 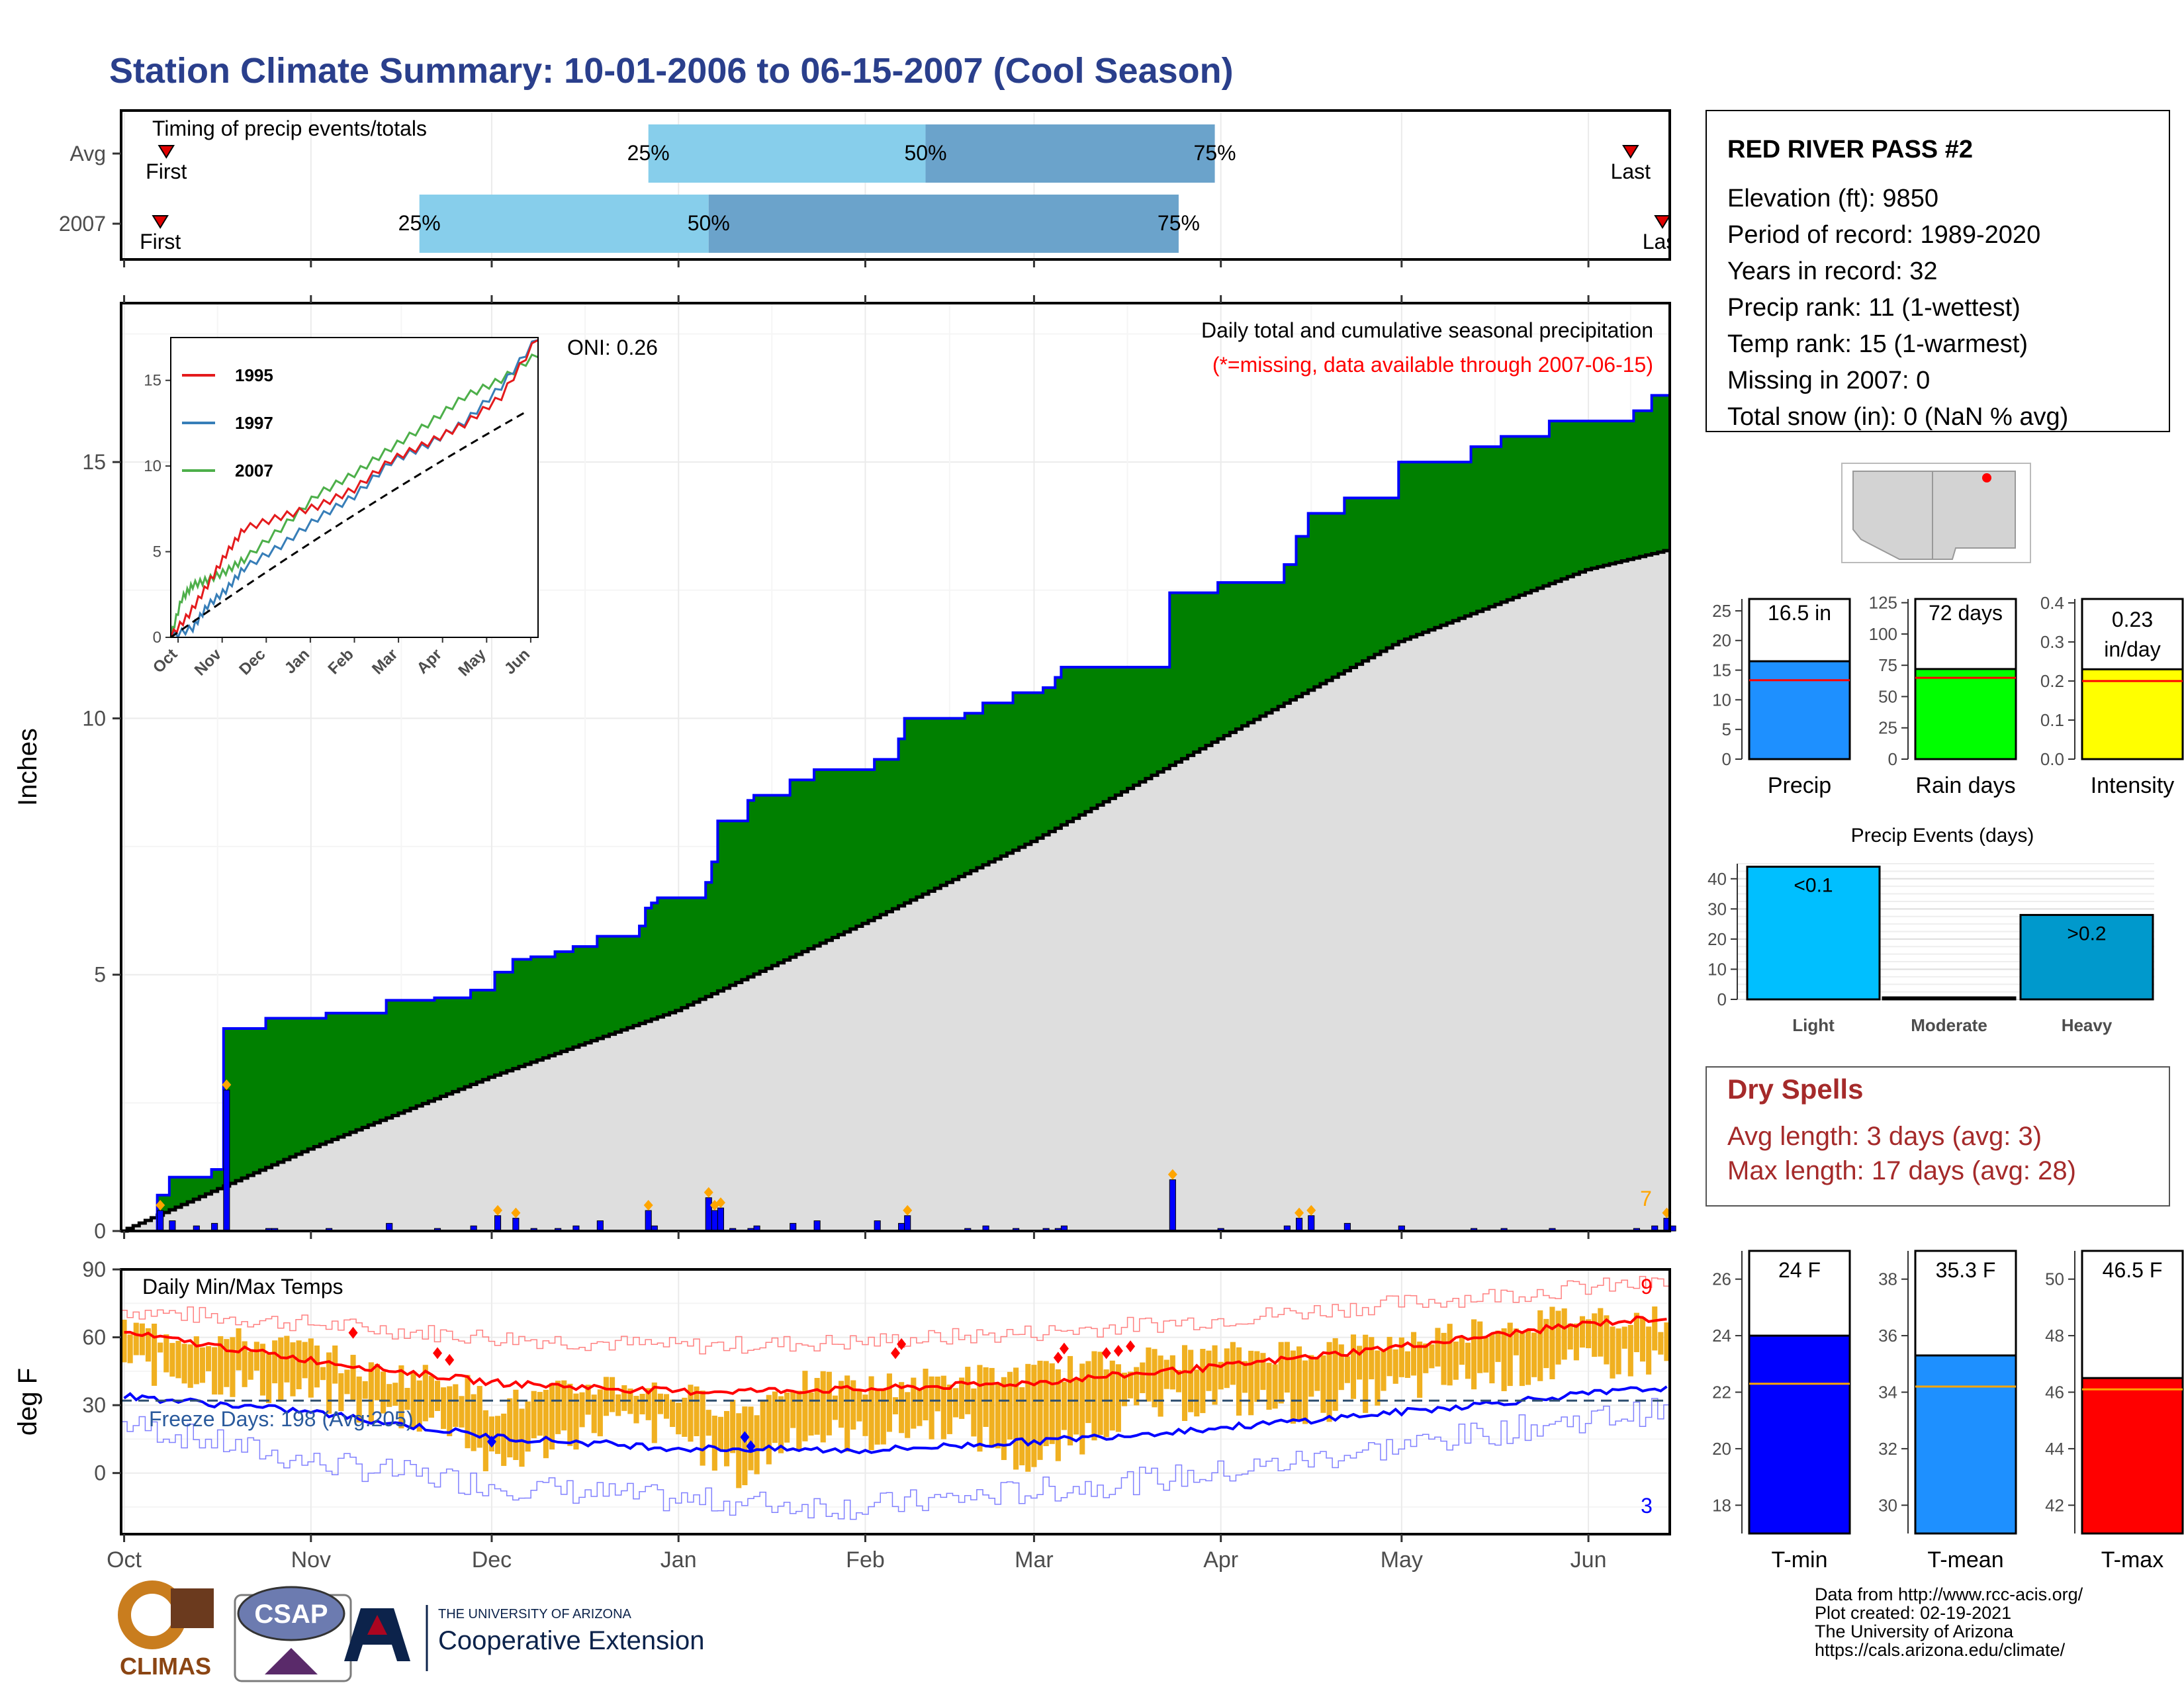 I want to click on inset-legend-label: 2007, so click(x=254, y=471).